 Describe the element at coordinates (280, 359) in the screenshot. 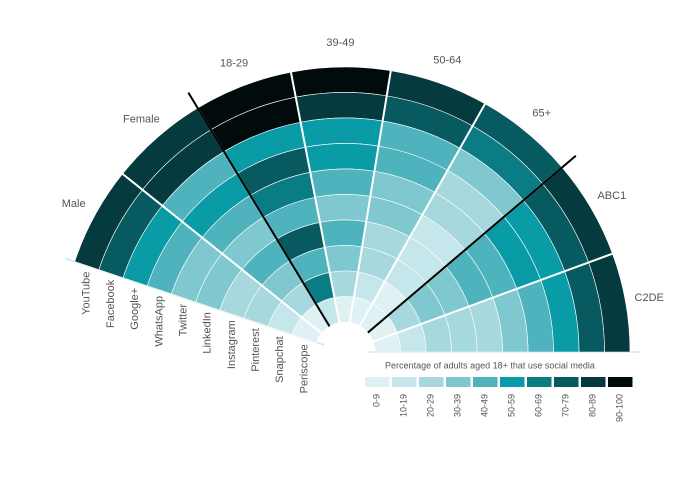

I see `ring-label: Snapchat` at that location.